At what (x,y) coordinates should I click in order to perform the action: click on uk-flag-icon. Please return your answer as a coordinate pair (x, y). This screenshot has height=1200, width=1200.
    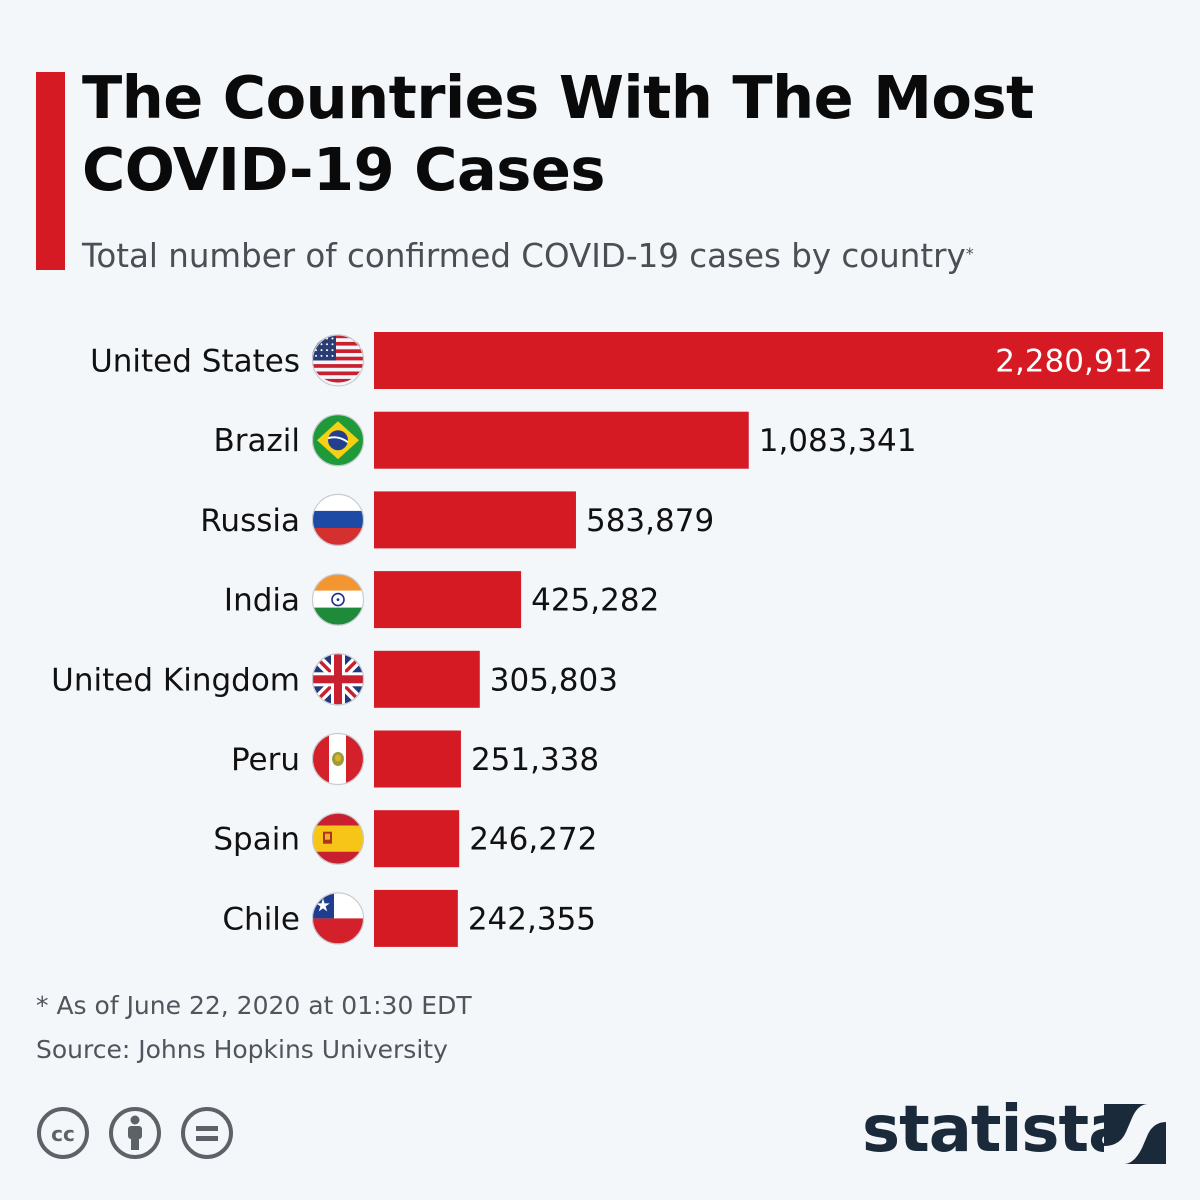
    Looking at the image, I should click on (338, 679).